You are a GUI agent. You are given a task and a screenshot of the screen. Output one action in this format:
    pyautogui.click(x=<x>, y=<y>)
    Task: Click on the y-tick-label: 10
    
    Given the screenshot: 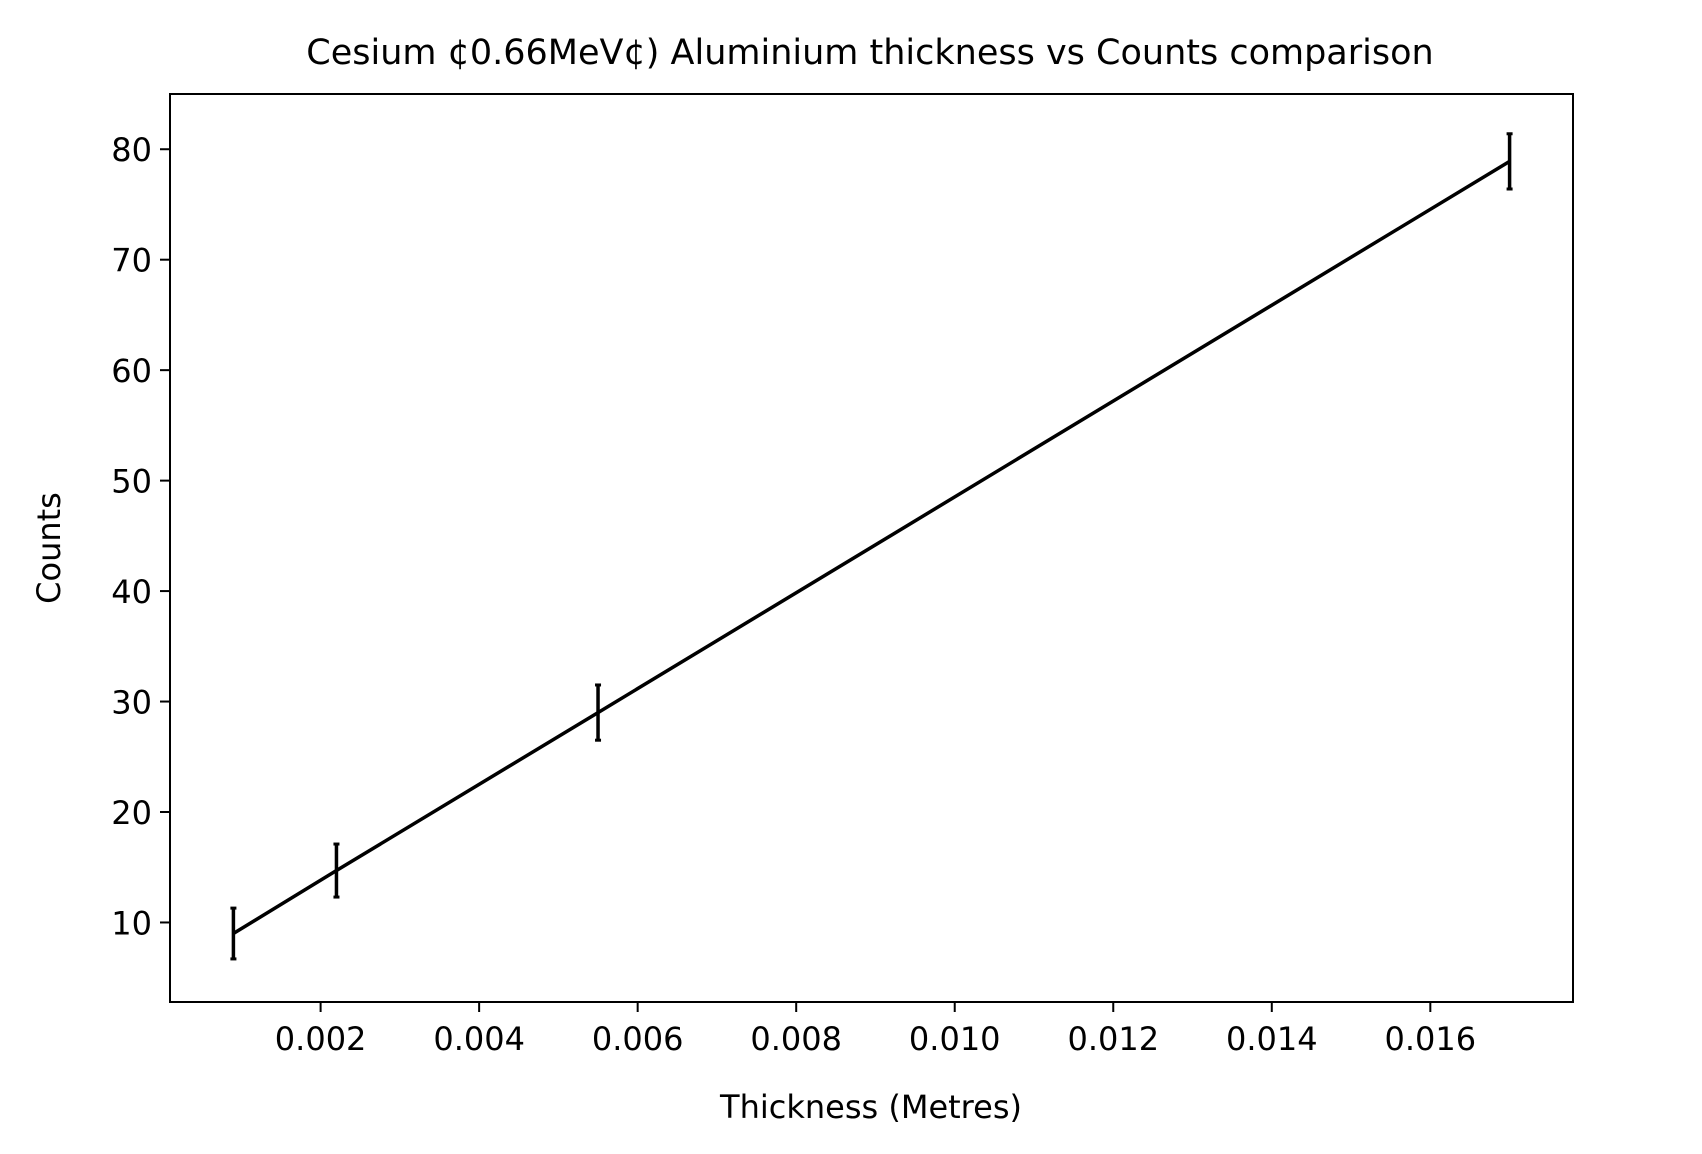 What is the action you would take?
    pyautogui.click(x=131, y=923)
    